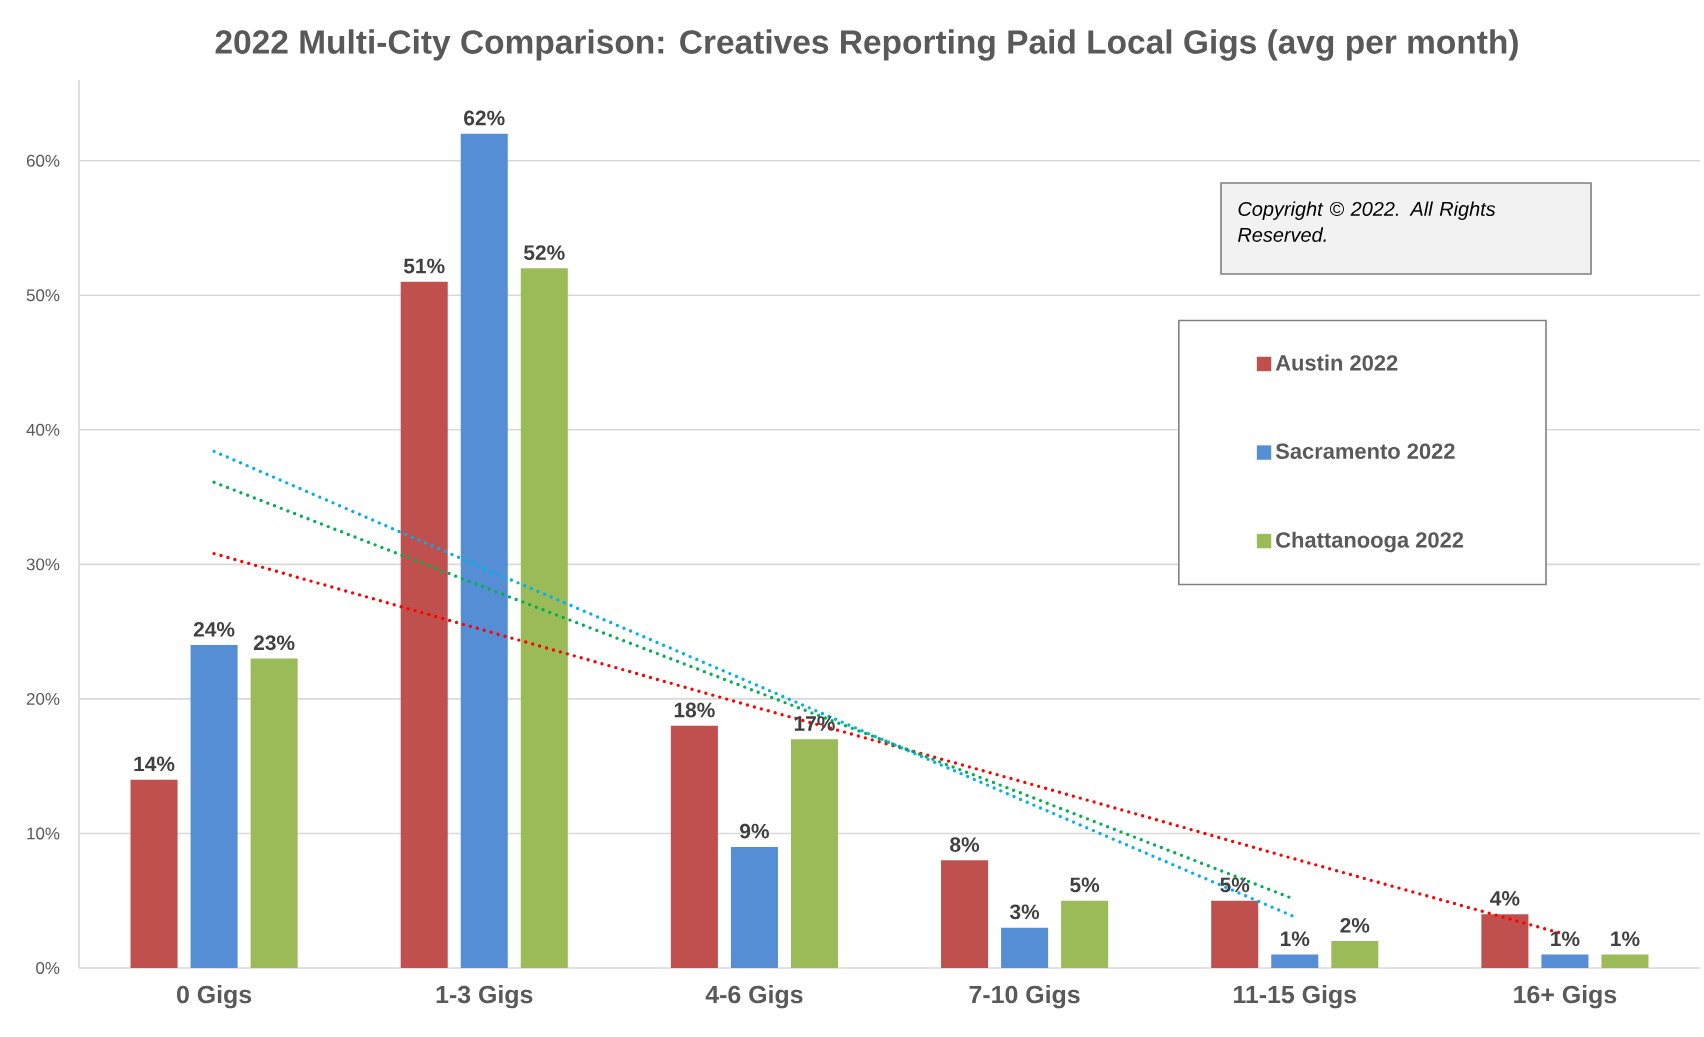 The height and width of the screenshot is (1037, 1704). I want to click on chart-title: 2022 Multi-City Comparison: Creatives Reporting Paid Local Gigs (avg per month), so click(866, 45).